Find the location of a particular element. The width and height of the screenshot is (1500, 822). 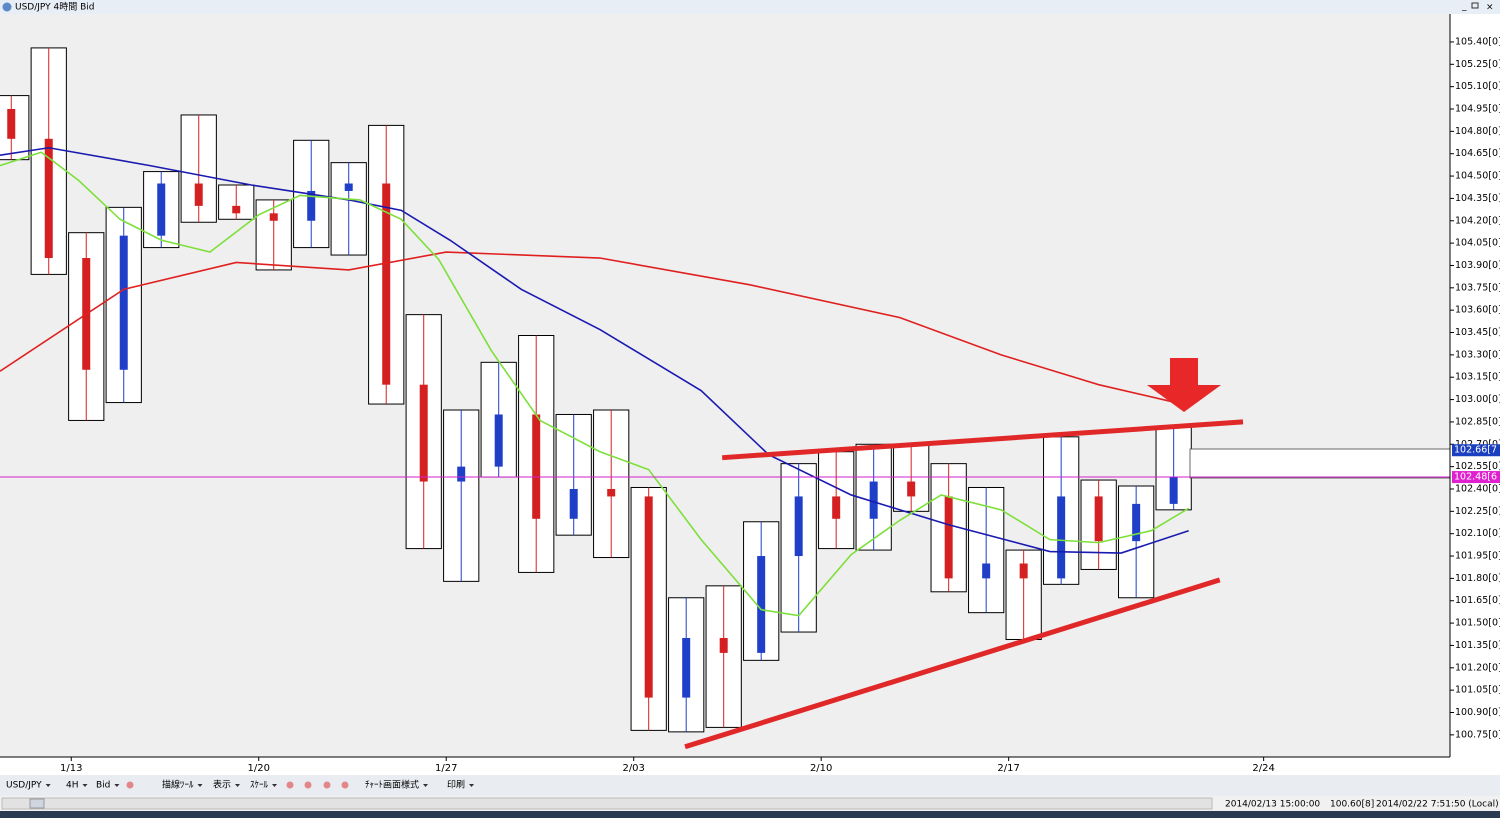

y-tick-label: 101.05[0] is located at coordinates (1477, 690).